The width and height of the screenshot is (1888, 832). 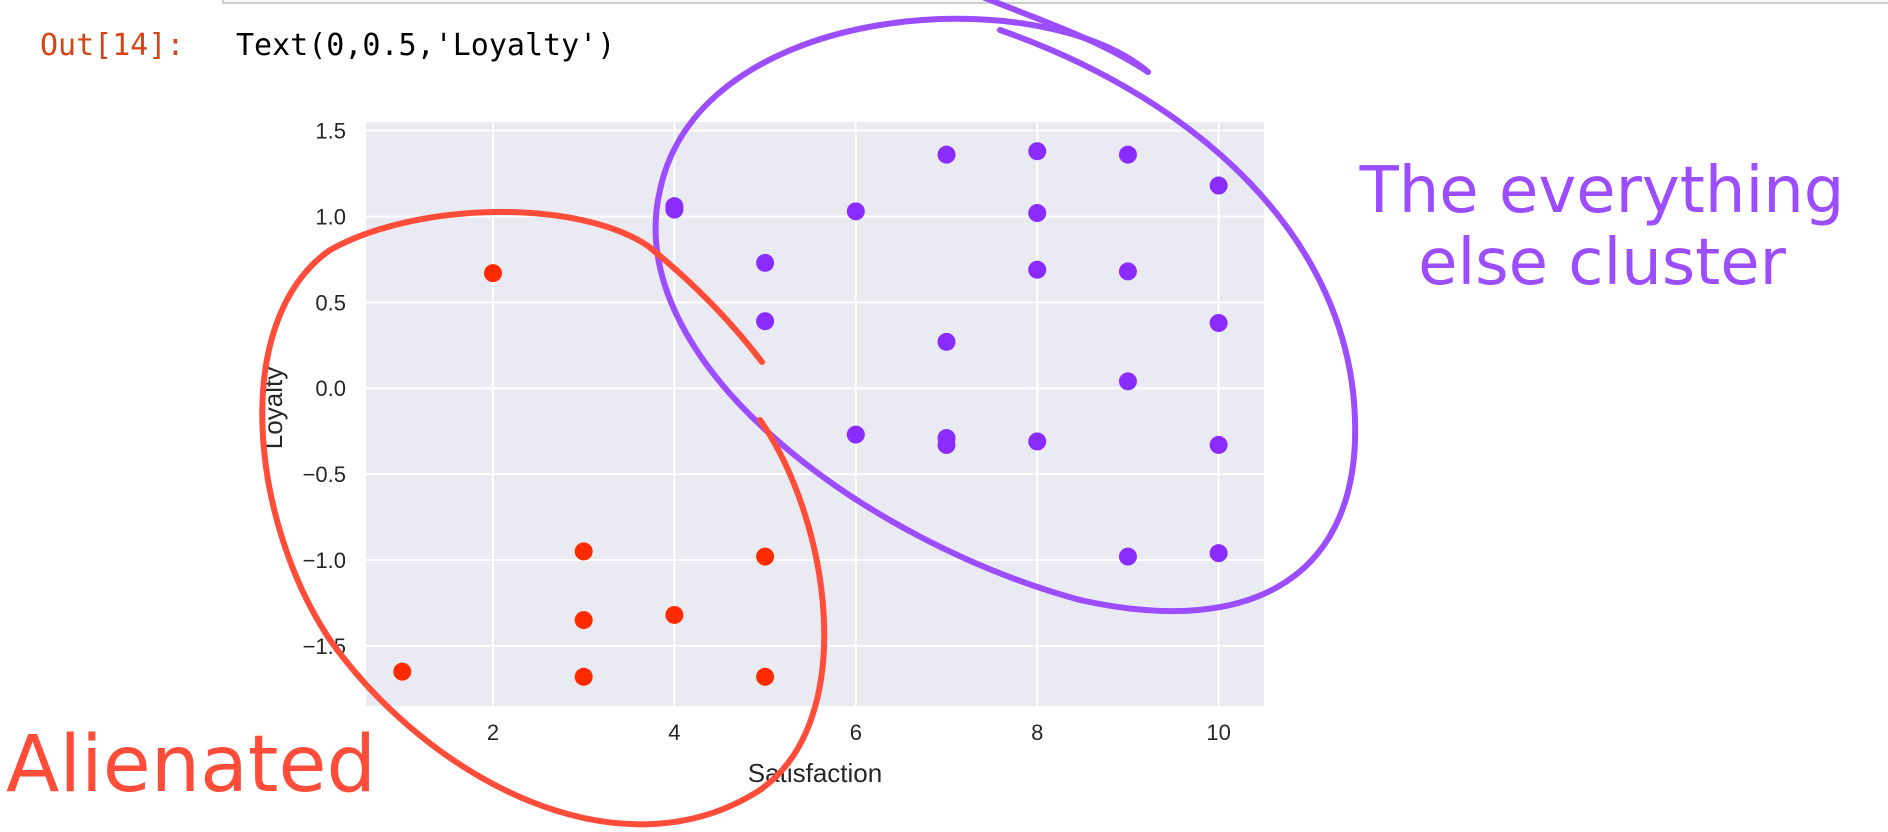 What do you see at coordinates (674, 732) in the screenshot?
I see `x-tick-label: 4` at bounding box center [674, 732].